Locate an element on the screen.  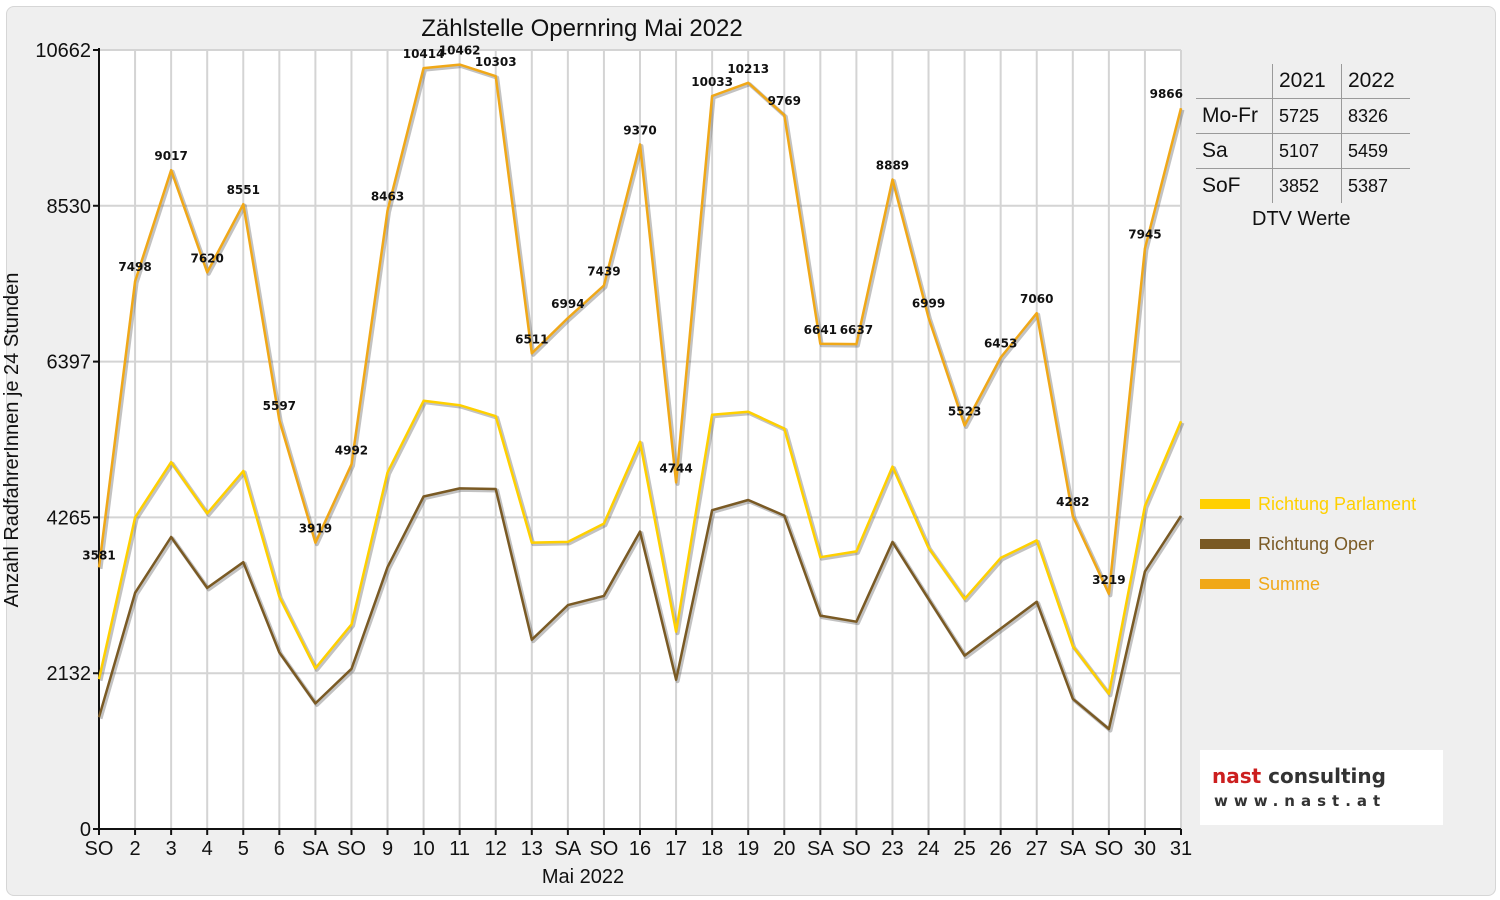
data-label: 7498 is located at coordinates (134, 267).